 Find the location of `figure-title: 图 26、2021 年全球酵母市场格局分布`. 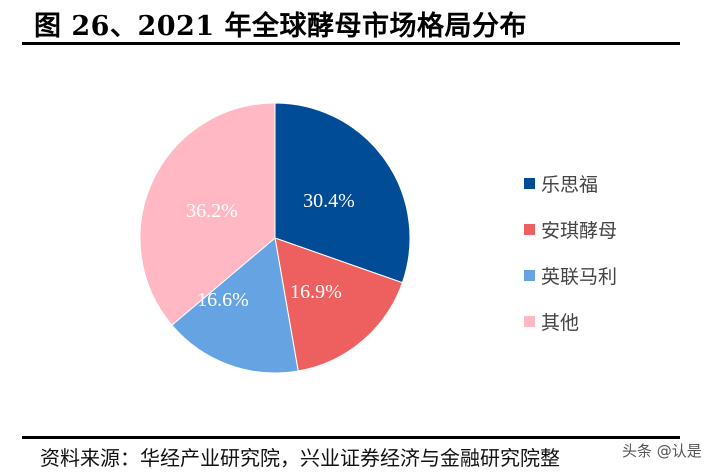

figure-title: 图 26、2021 年全球酵母市场格局分布 is located at coordinates (281, 26).